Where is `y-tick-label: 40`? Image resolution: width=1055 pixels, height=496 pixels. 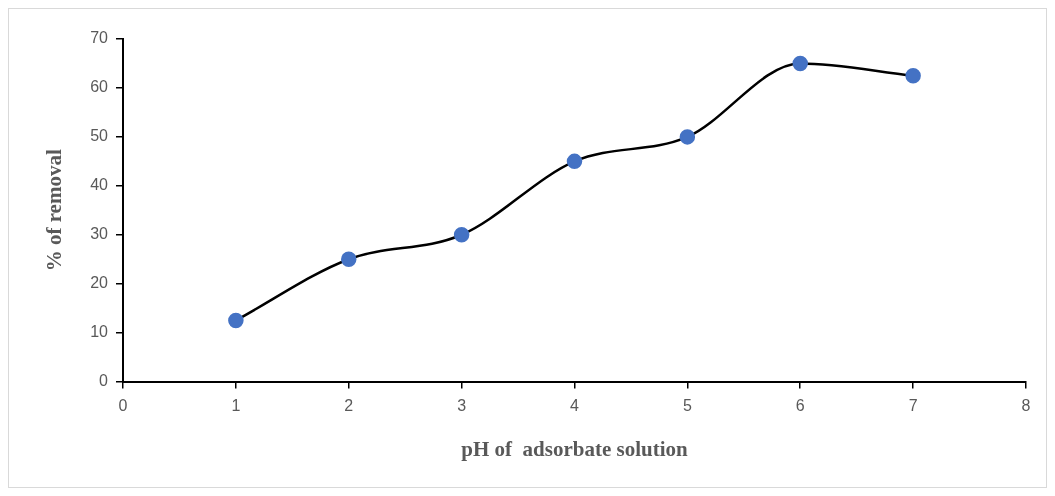 y-tick-label: 40 is located at coordinates (99, 185).